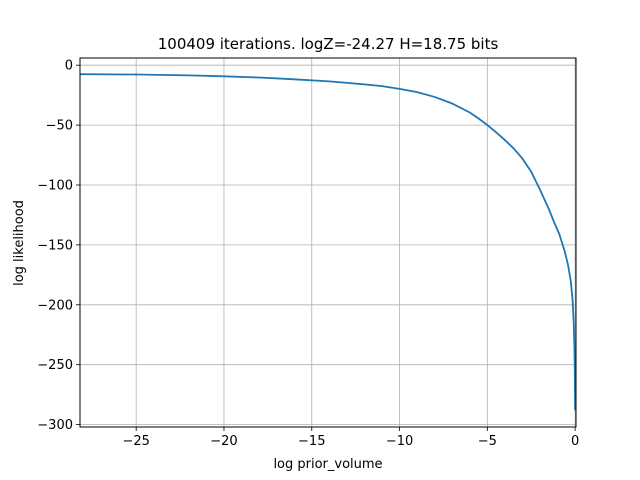  What do you see at coordinates (135, 441) in the screenshot?
I see `x-tick-label: −25` at bounding box center [135, 441].